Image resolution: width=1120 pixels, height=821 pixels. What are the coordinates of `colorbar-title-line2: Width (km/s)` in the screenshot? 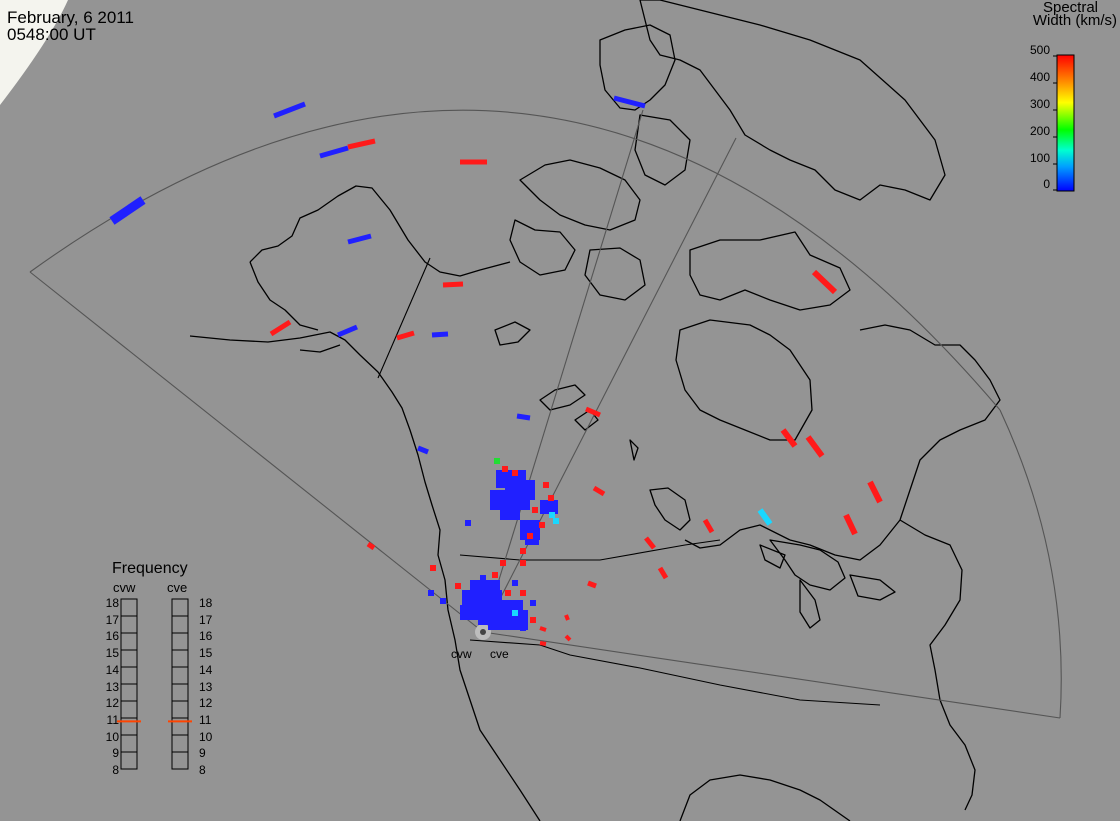 It's located at (1074, 20).